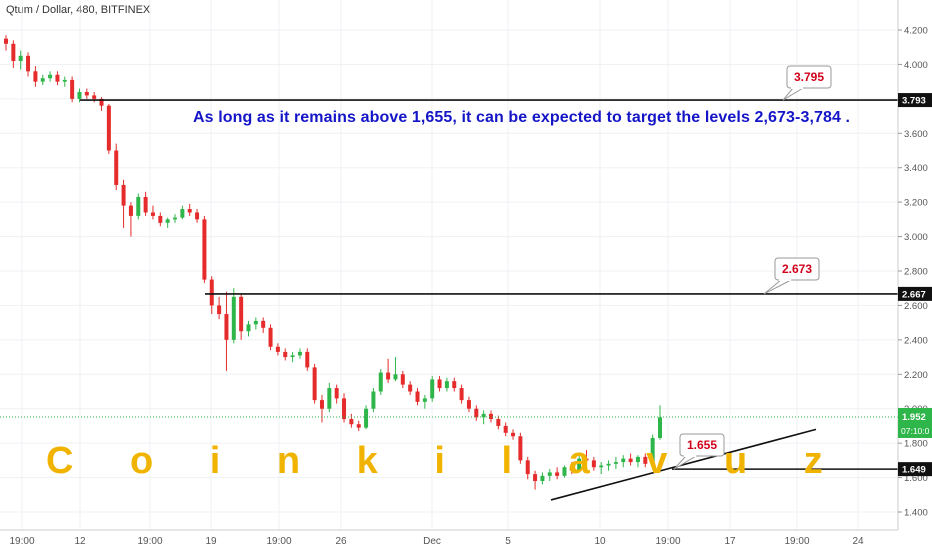 This screenshot has width=932, height=550. What do you see at coordinates (916, 444) in the screenshot?
I see `y-tick-label: 1.800` at bounding box center [916, 444].